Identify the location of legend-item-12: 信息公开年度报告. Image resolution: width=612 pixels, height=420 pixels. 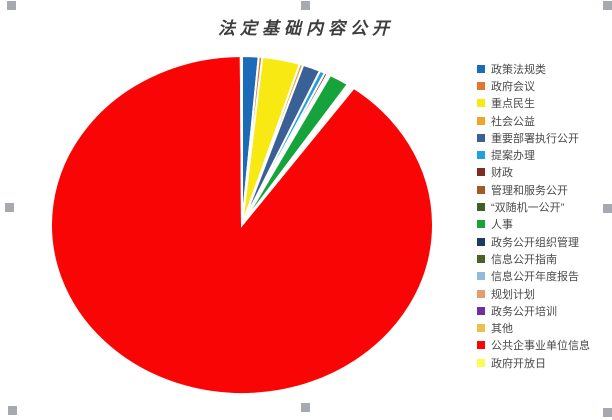
(533, 276).